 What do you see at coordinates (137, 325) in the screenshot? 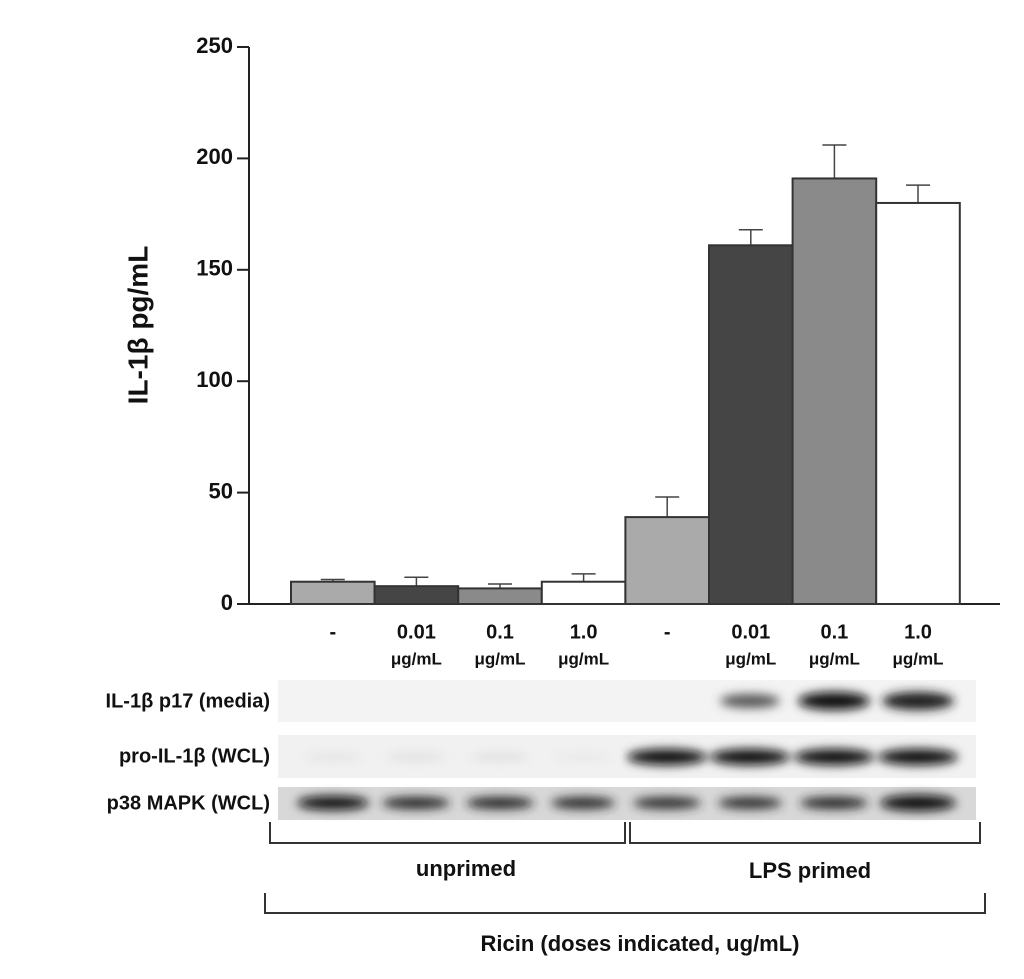
I see `y-axis-label: IL-1β pg/mL` at bounding box center [137, 325].